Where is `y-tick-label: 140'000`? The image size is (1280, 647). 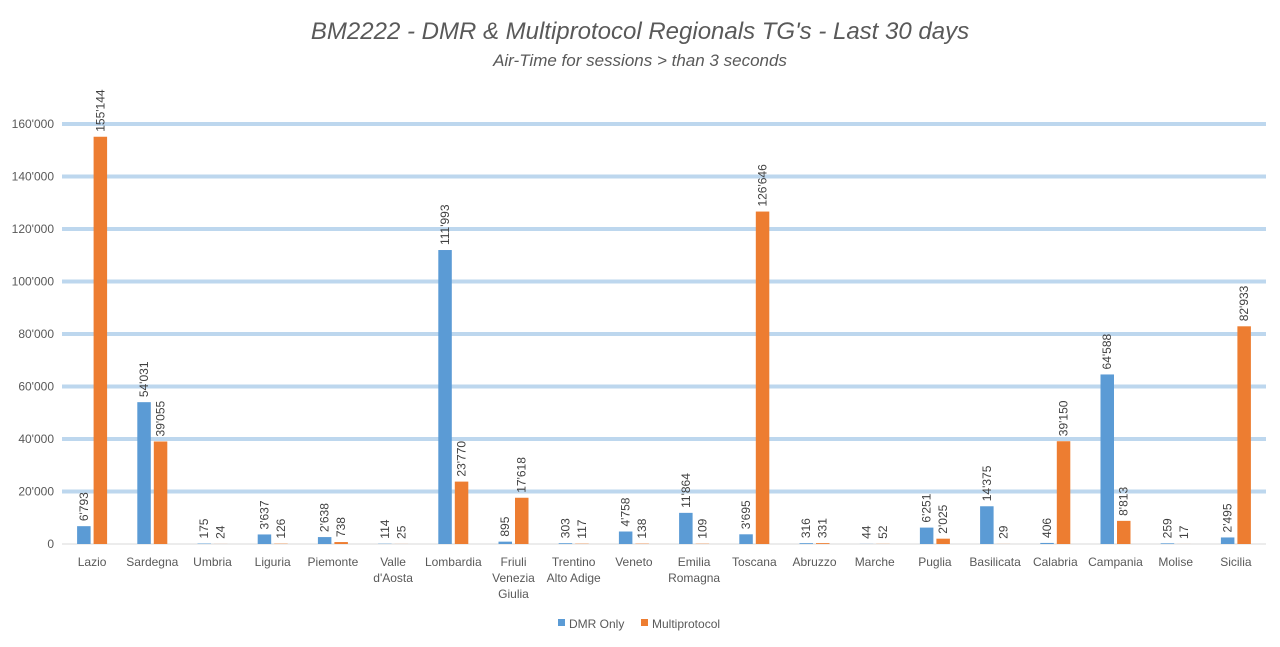 y-tick-label: 140'000 is located at coordinates (33, 177).